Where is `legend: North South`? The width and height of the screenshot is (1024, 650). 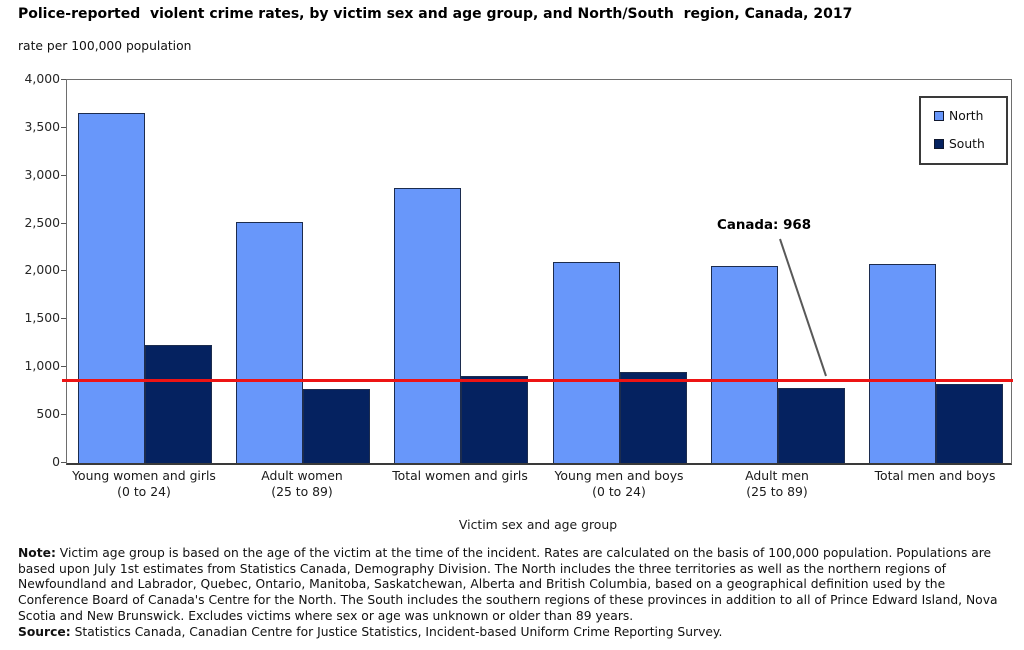 legend: North South is located at coordinates (963, 130).